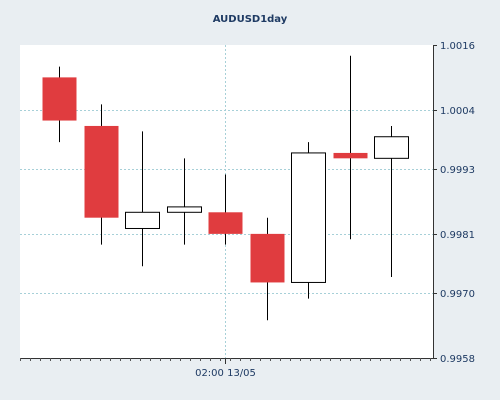 The height and width of the screenshot is (400, 500). I want to click on x-tick-label: 02:00 13/05, so click(225, 373).